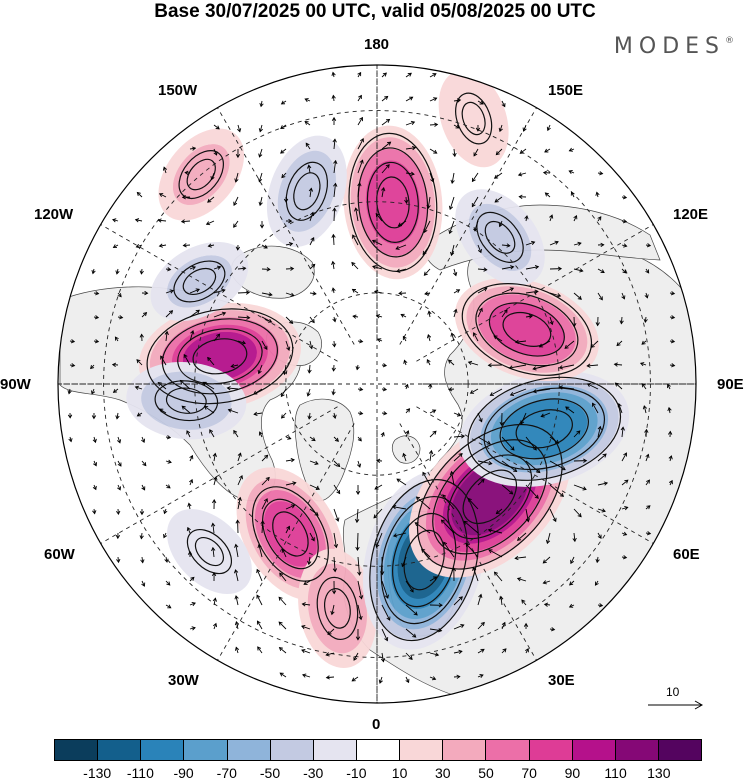  What do you see at coordinates (15, 384) in the screenshot?
I see `lon-label-90w: 90W` at bounding box center [15, 384].